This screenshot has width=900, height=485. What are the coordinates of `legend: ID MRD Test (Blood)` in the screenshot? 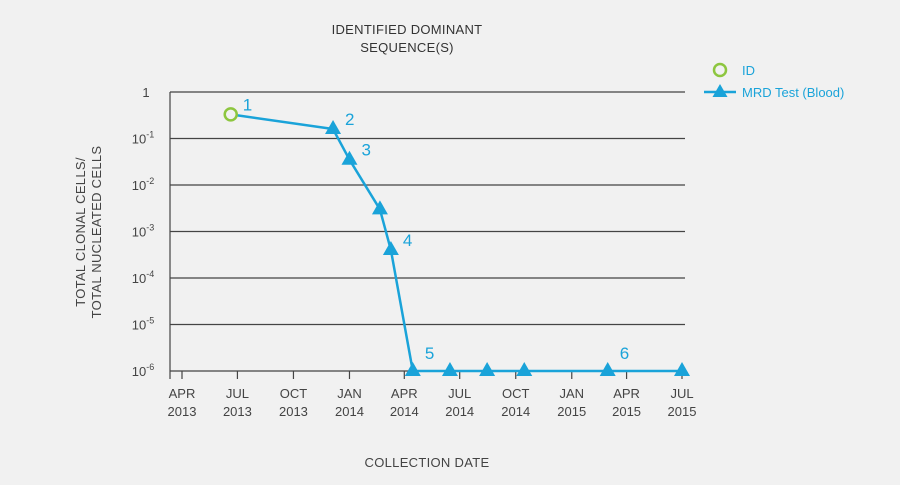 It's located at (774, 81).